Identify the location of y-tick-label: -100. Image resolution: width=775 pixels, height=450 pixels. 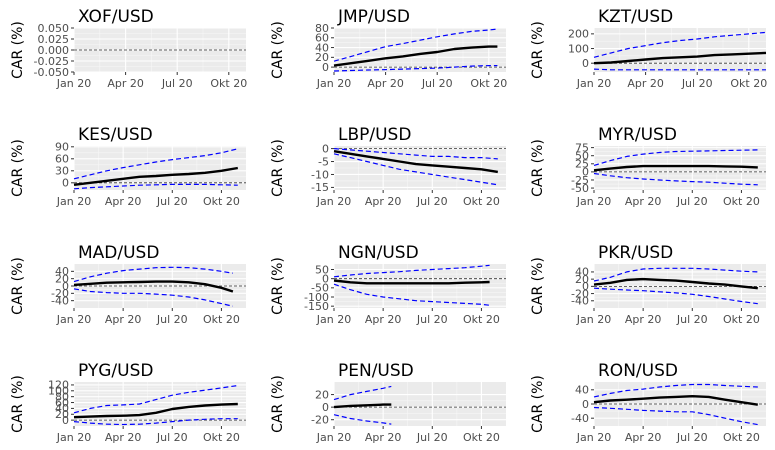
(316, 297).